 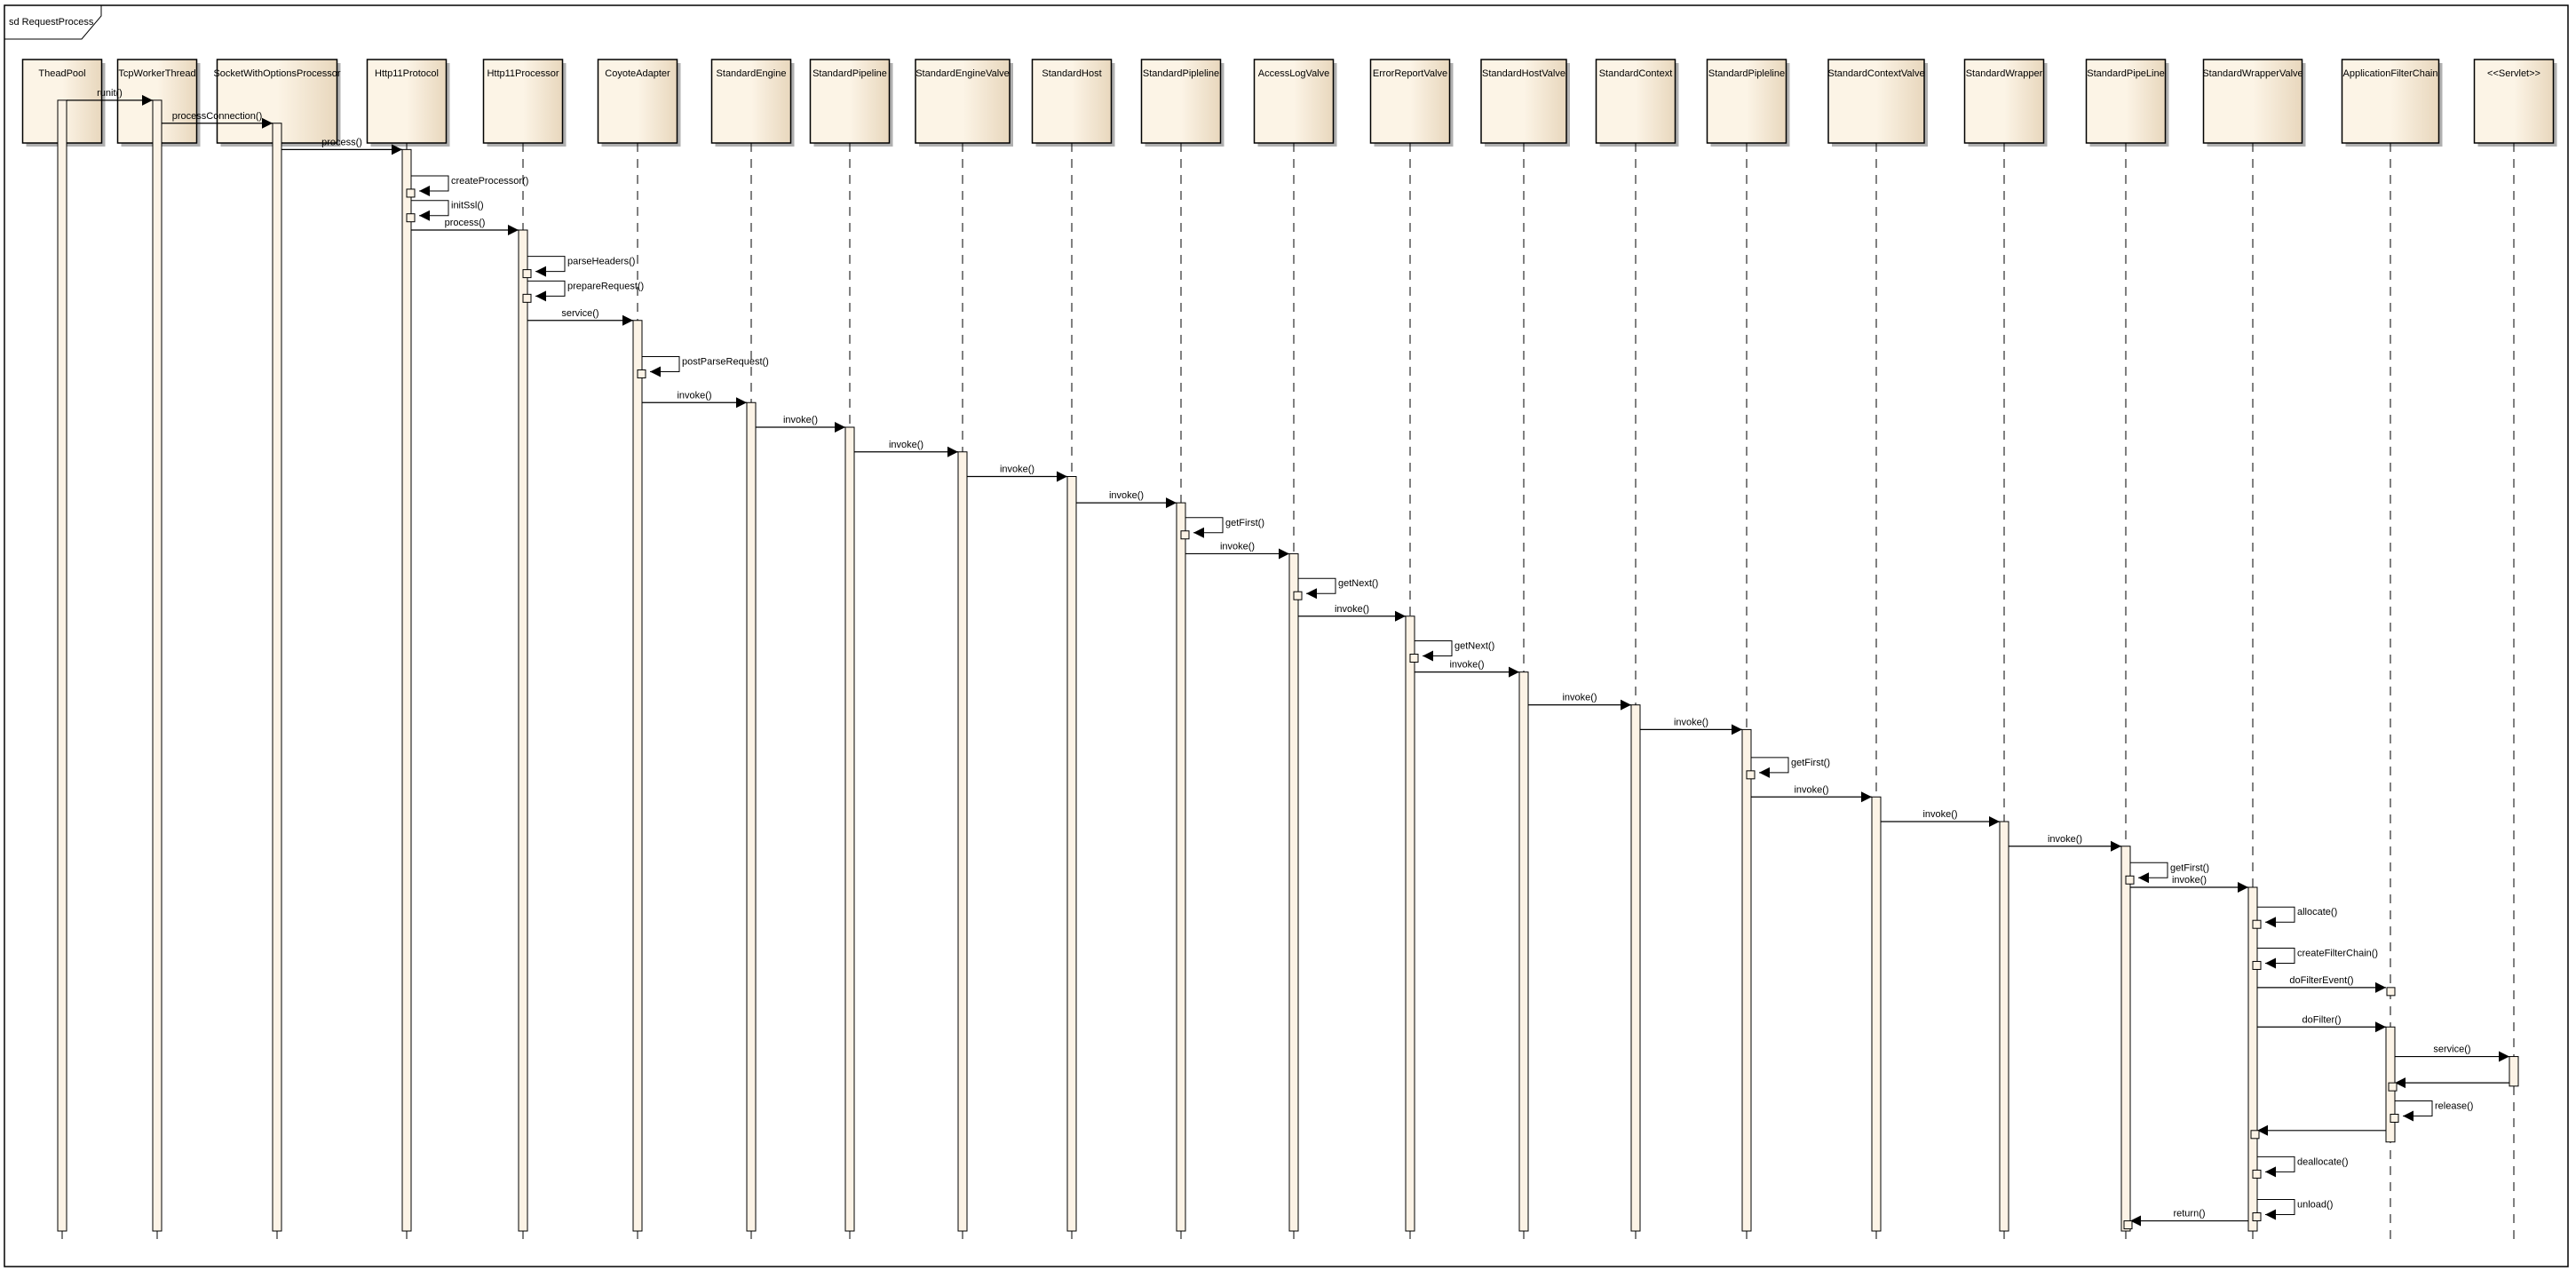 What do you see at coordinates (2431, 1111) in the screenshot?
I see `self-message: release()` at bounding box center [2431, 1111].